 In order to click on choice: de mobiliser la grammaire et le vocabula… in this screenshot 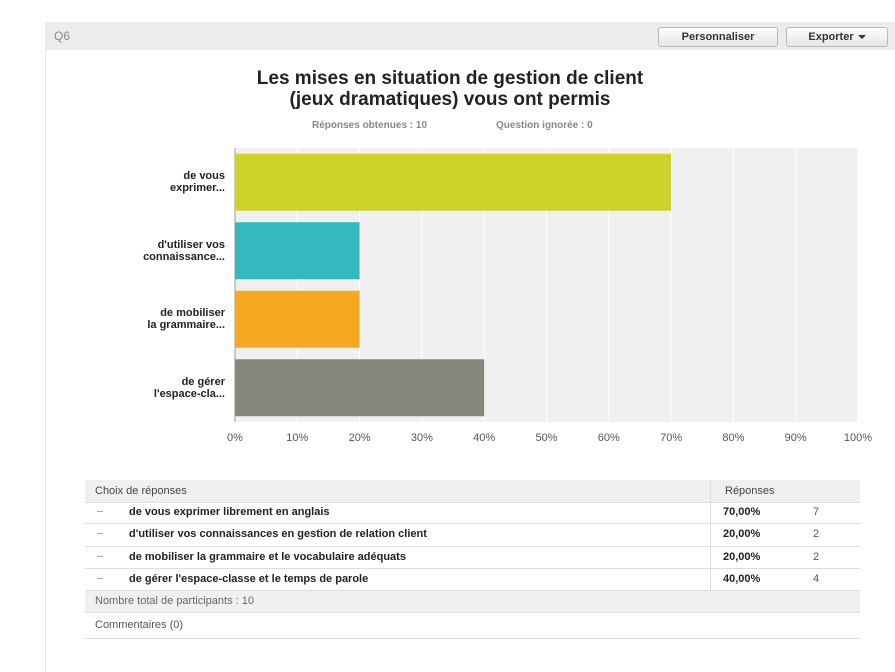, I will do `click(267, 556)`.